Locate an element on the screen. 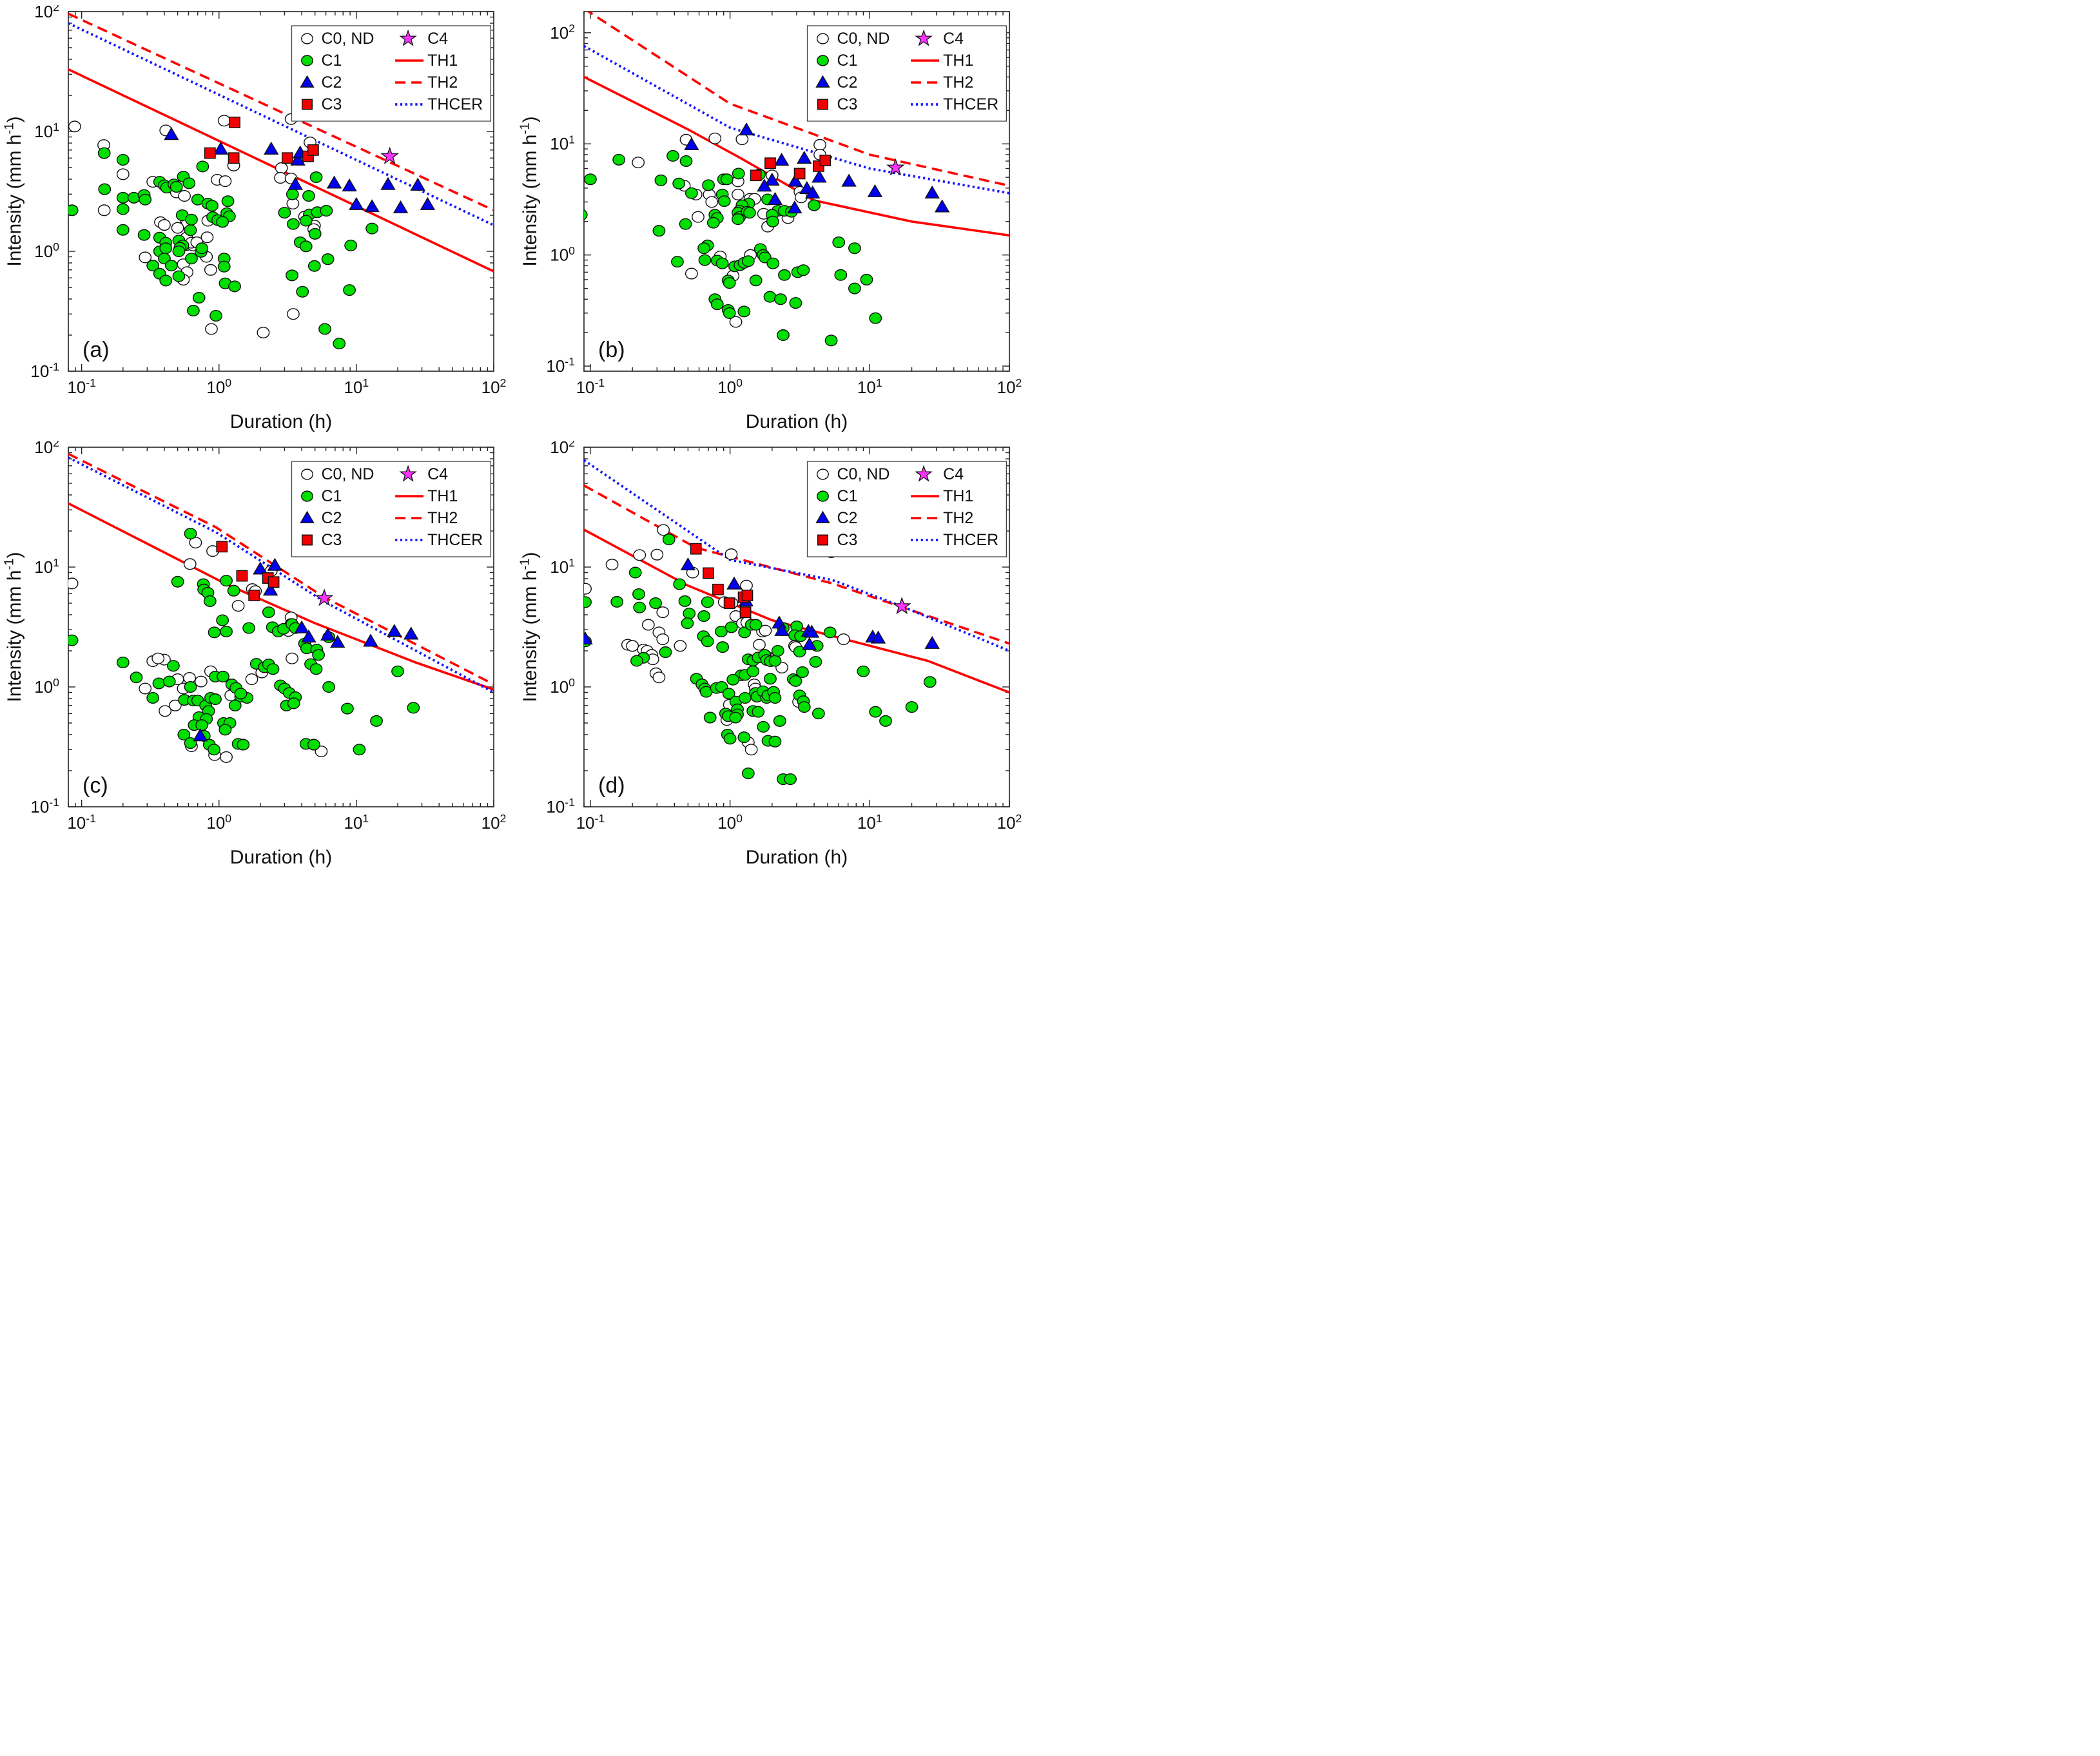 Image resolution: width=2100 pixels, height=1756 pixels. x-tick-label: 10² is located at coordinates (494, 822).